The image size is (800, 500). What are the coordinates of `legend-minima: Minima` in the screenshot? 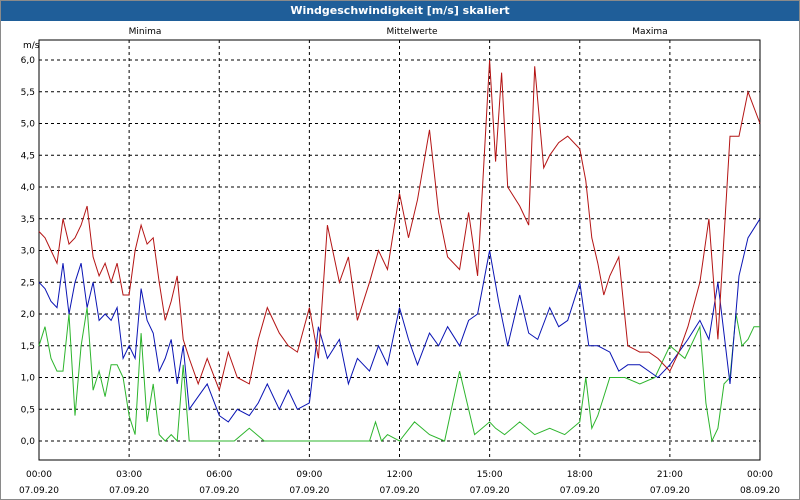 It's located at (145, 32).